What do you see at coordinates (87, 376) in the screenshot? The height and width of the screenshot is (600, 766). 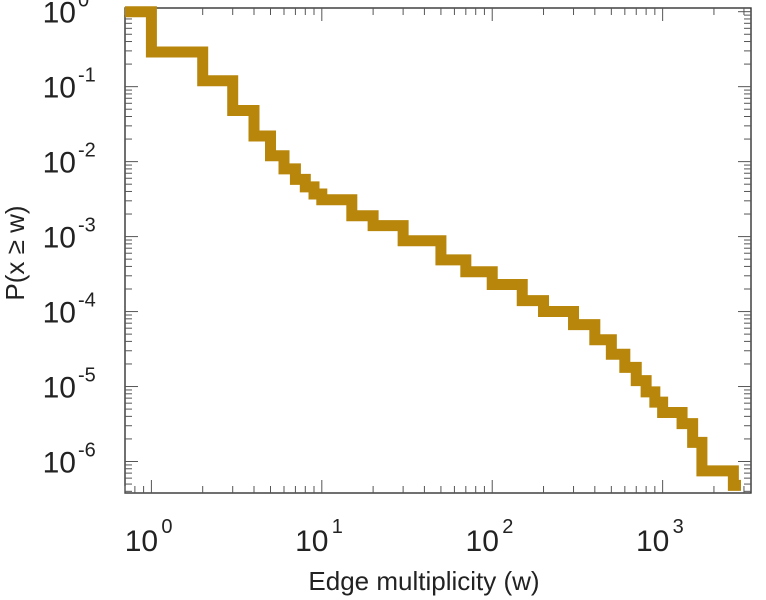 I see `y-tick-exponent: -5` at bounding box center [87, 376].